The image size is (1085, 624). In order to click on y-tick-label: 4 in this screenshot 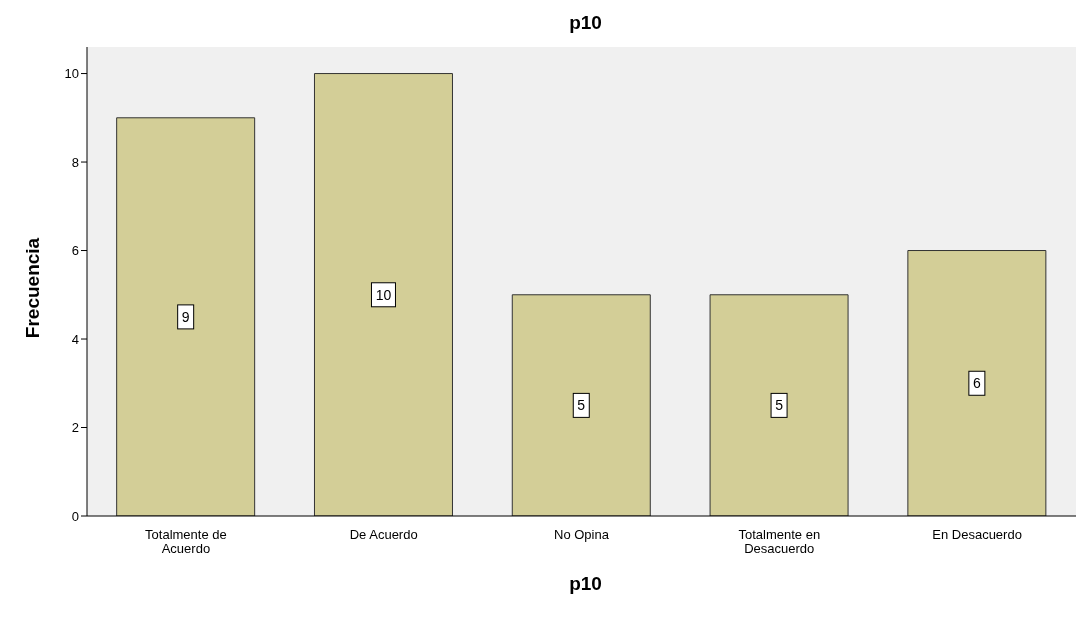, I will do `click(75, 339)`.